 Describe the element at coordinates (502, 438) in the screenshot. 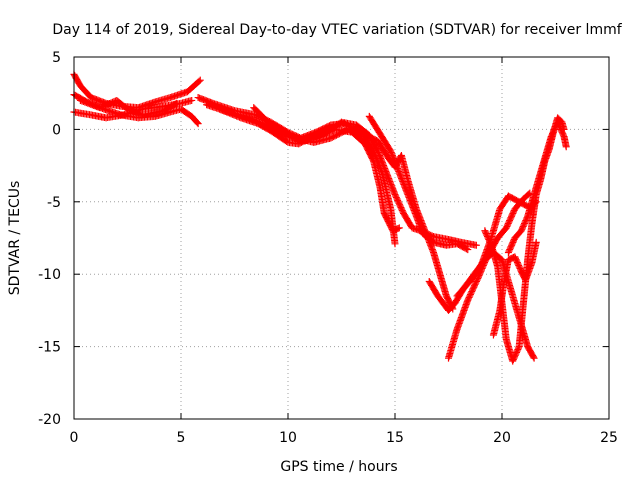

I see `x-tick-label: 20` at that location.